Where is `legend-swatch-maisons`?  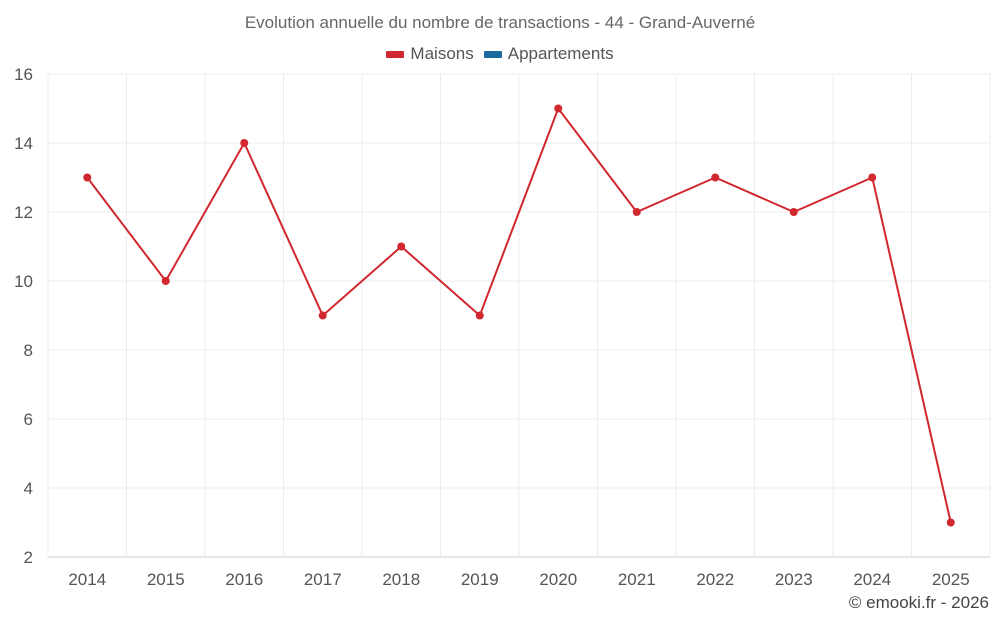
legend-swatch-maisons is located at coordinates (395, 54).